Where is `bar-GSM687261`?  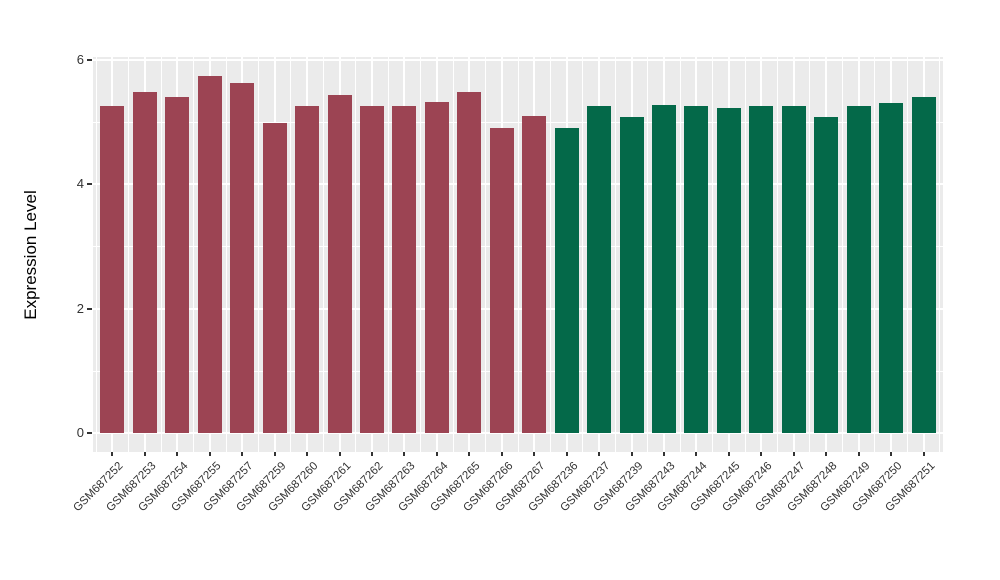 bar-GSM687261 is located at coordinates (339, 264).